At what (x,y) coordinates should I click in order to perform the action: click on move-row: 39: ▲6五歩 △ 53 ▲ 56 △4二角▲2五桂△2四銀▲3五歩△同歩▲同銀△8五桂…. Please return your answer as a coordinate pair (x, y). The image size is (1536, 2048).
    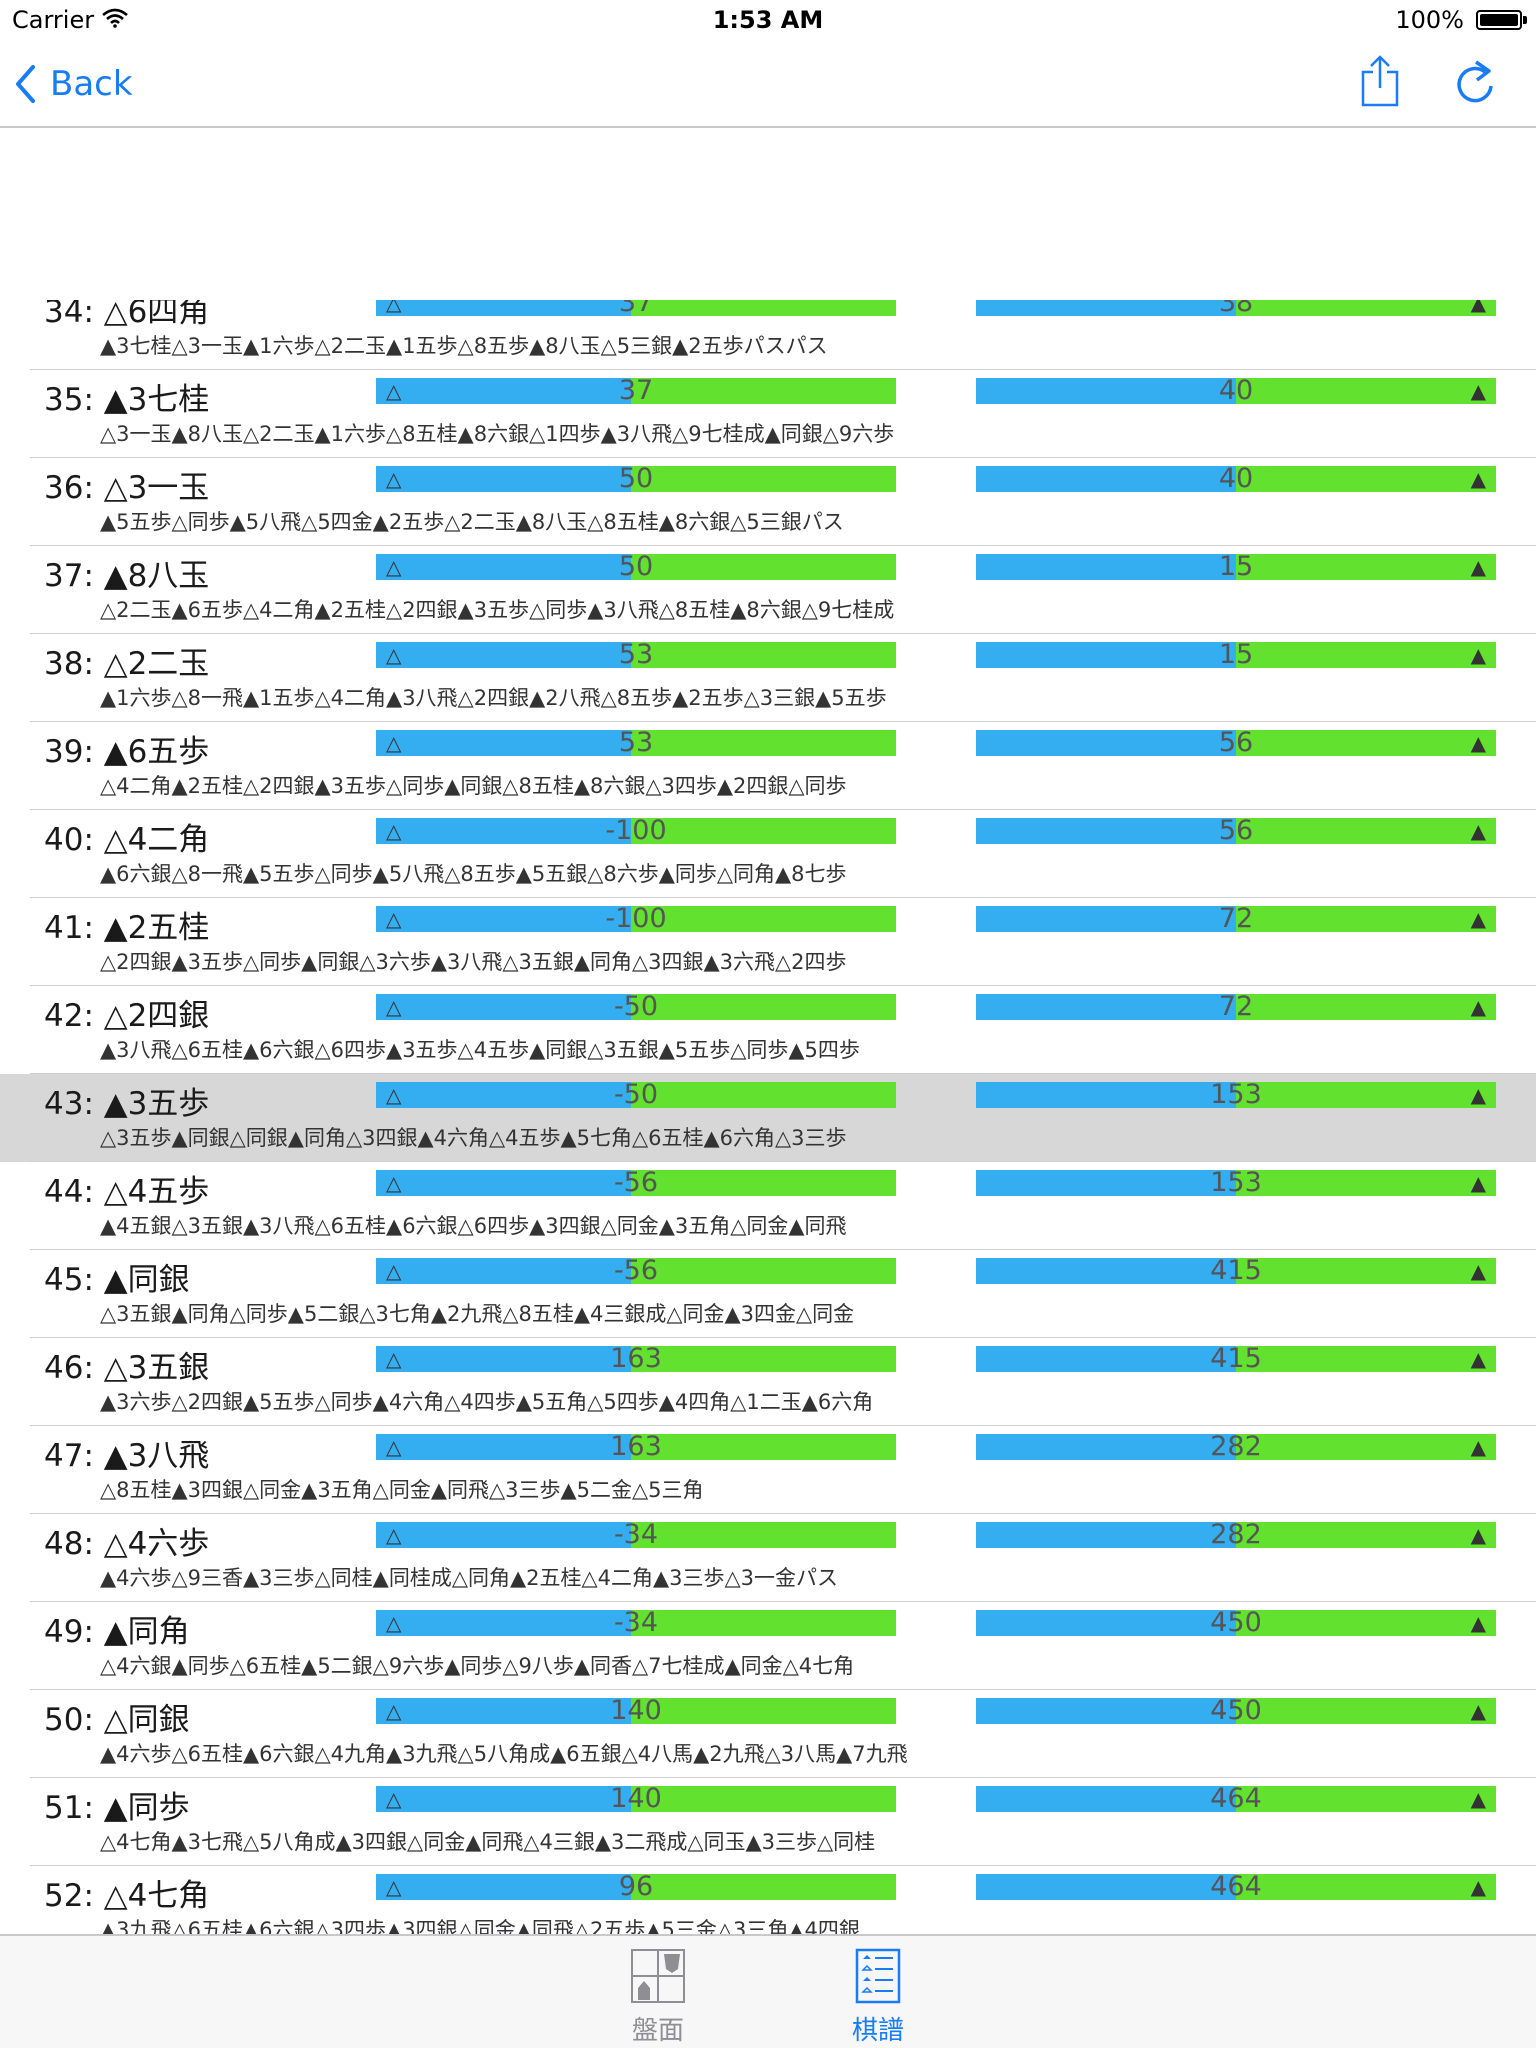
    Looking at the image, I should click on (768, 766).